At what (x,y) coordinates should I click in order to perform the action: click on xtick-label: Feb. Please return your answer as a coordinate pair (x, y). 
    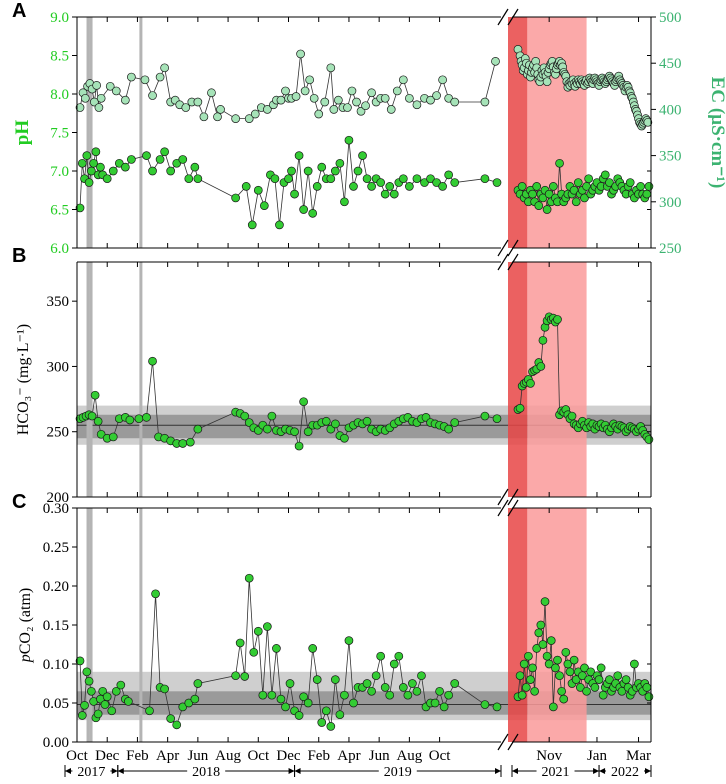
    Looking at the image, I should click on (318, 756).